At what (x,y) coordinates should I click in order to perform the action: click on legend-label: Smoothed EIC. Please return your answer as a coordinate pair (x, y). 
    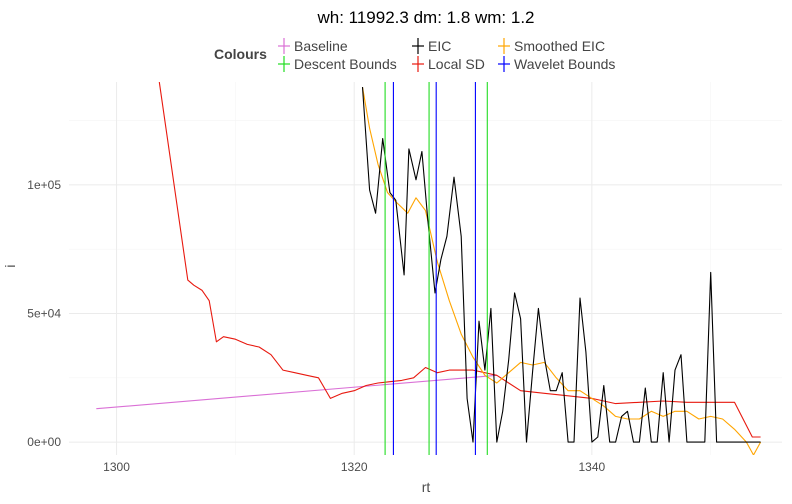
    Looking at the image, I should click on (559, 46).